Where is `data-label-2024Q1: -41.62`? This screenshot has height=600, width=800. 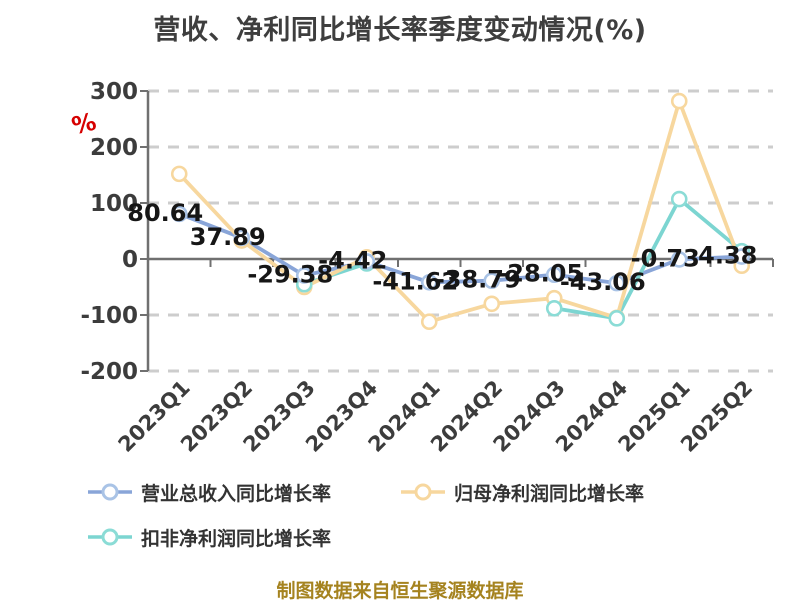 data-label-2024Q1: -41.62 is located at coordinates (415, 281).